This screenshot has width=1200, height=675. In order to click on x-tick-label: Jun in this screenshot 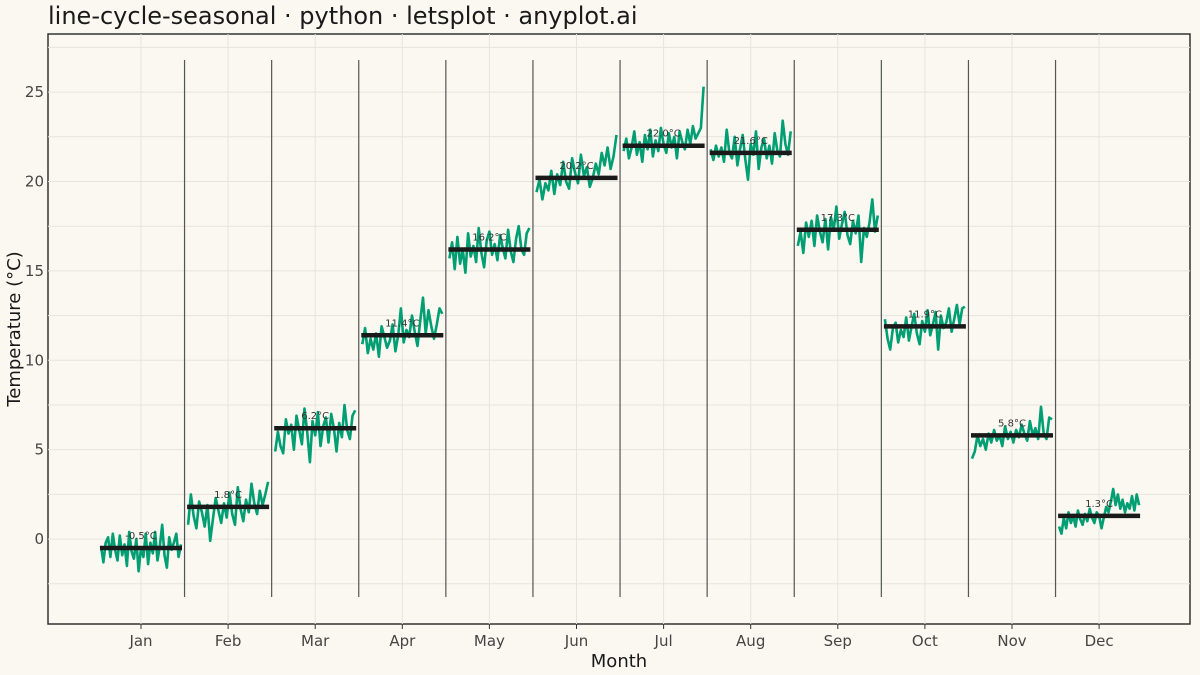, I will do `click(576, 641)`.